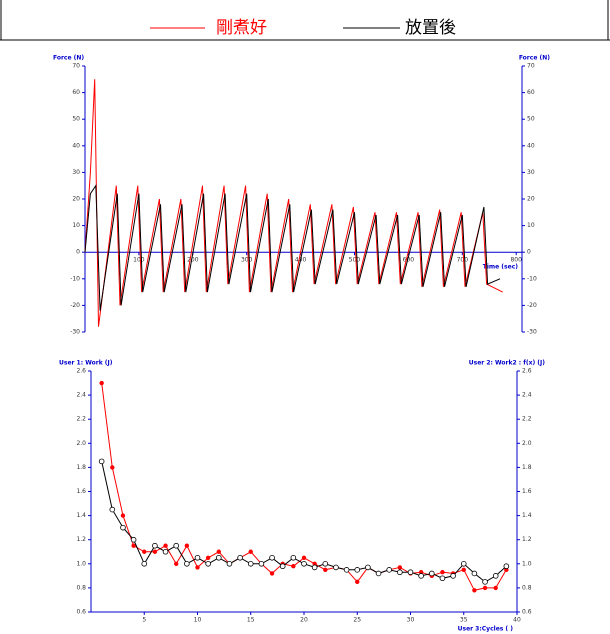  What do you see at coordinates (81, 491) in the screenshot?
I see `y-tick-label: 1.6` at bounding box center [81, 491].